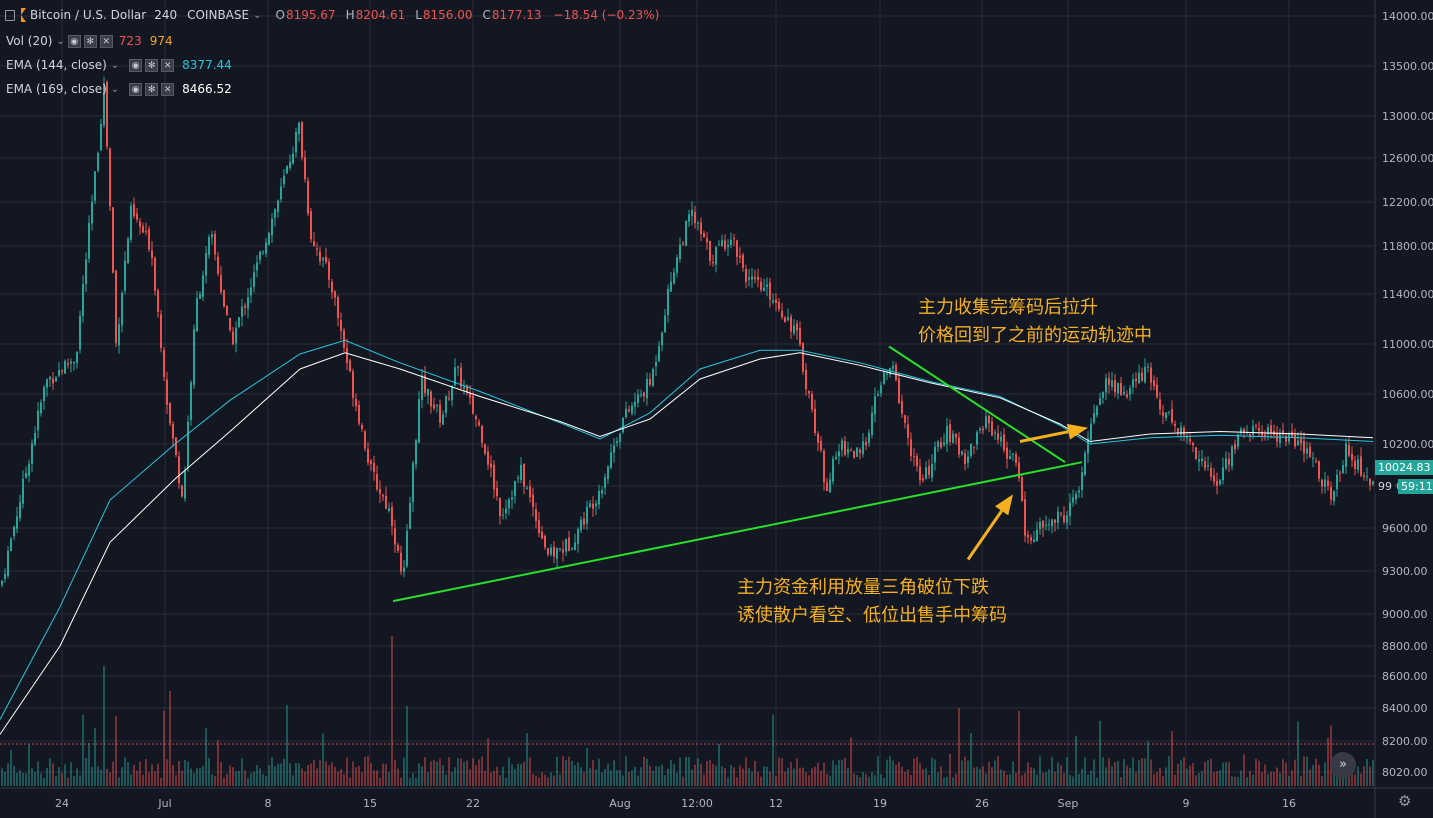  Describe the element at coordinates (218, 15) in the screenshot. I see `exchange: COINBASE` at that location.